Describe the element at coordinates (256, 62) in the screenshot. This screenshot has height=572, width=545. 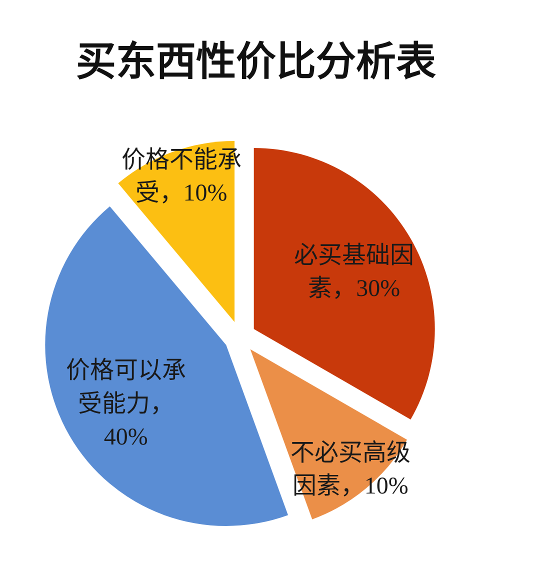
I see `title: 买东西性价比分析表` at that location.